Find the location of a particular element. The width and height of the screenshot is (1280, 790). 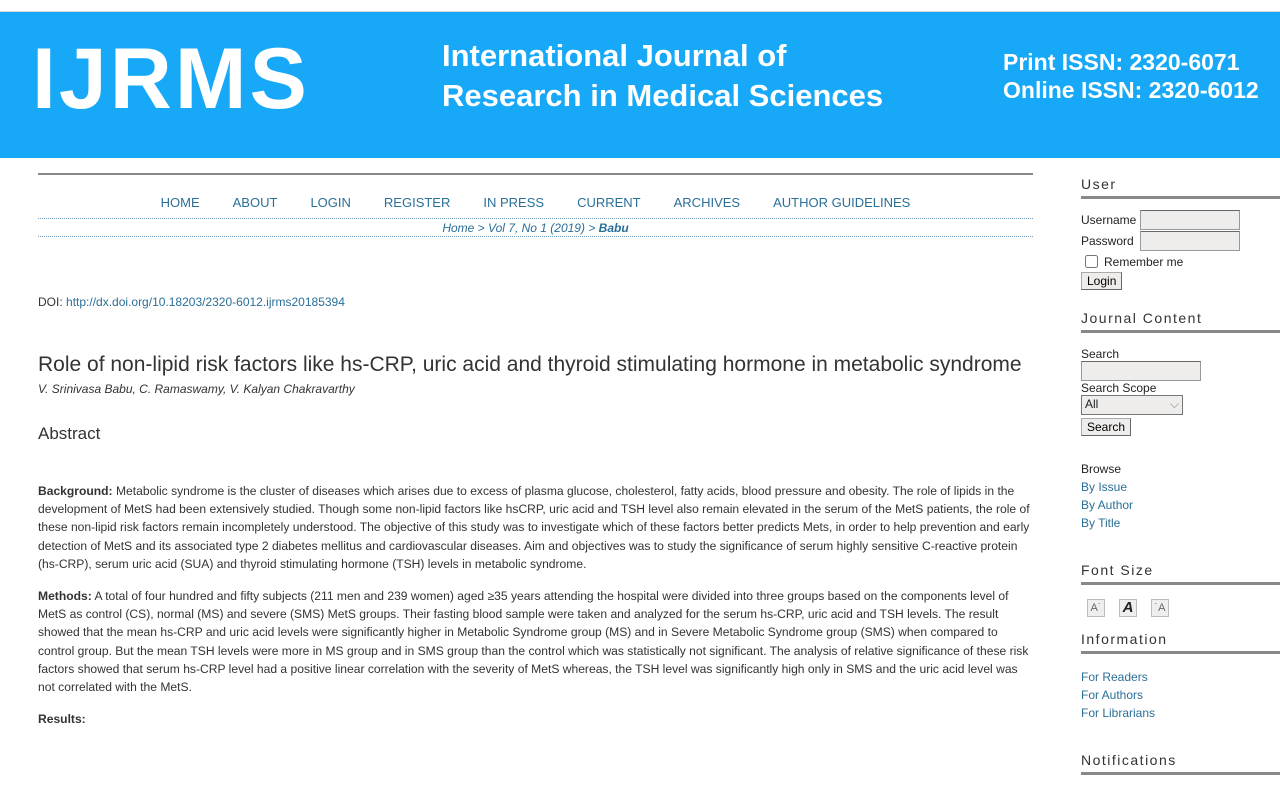

username-input is located at coordinates (1190, 219).